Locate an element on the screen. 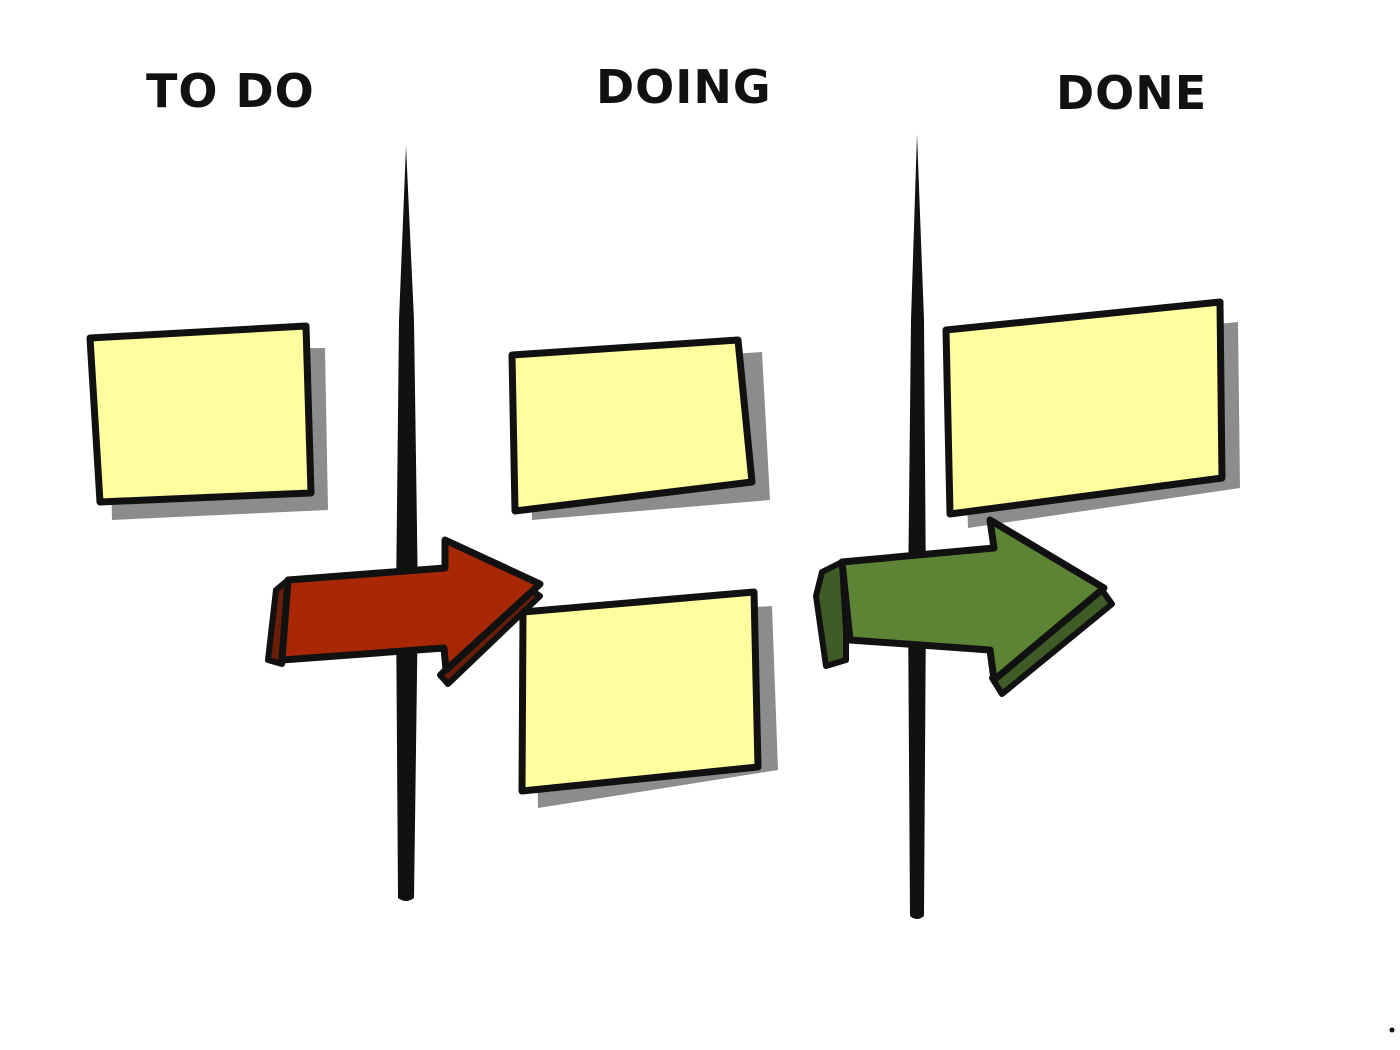 This screenshot has height=1050, width=1400. sticky-note-done is located at coordinates (1091, 413).